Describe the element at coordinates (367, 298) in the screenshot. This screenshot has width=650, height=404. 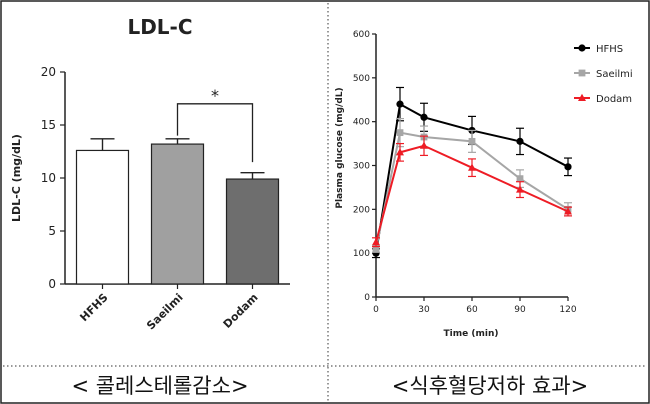
I see `line-y-tick-label: 0` at that location.